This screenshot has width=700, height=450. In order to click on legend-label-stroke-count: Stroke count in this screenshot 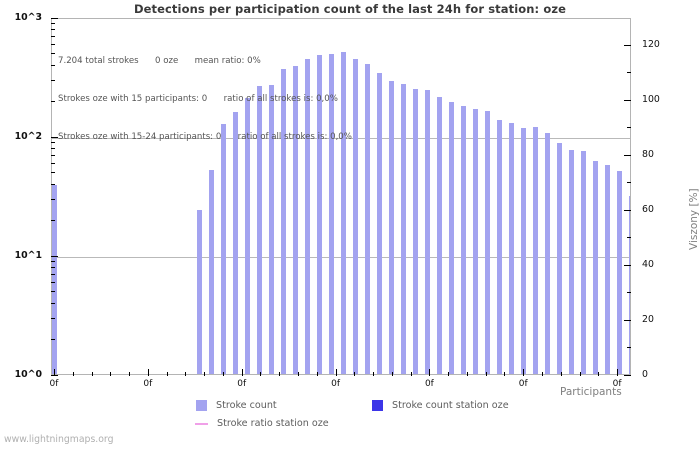, I will do `click(246, 405)`.